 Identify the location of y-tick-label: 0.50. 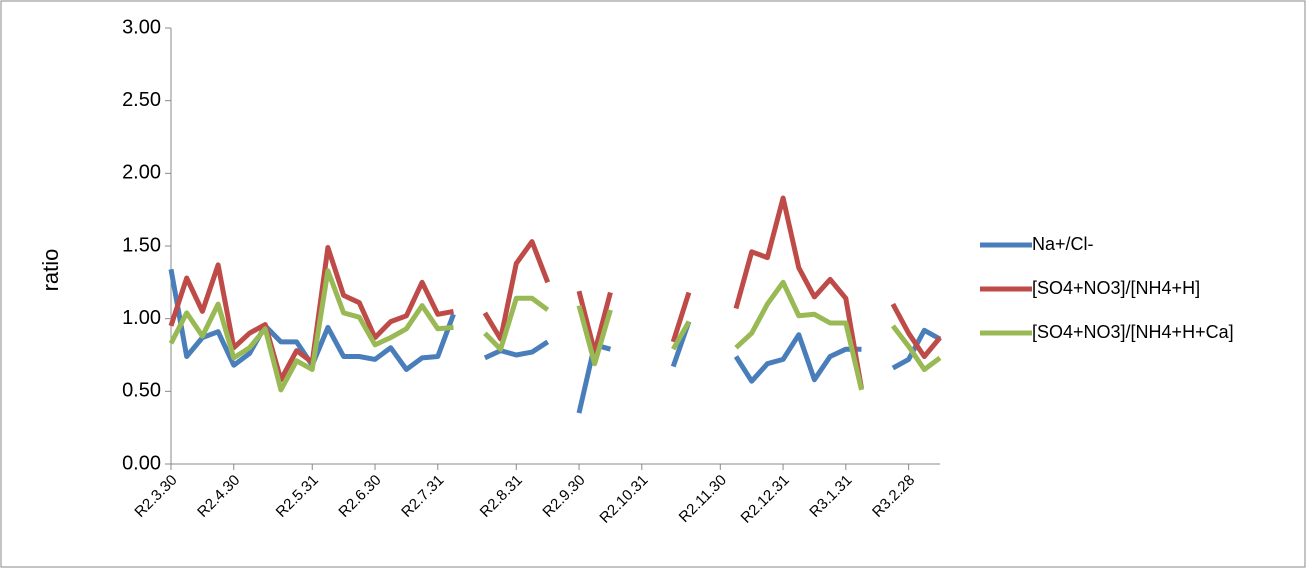
(141, 391).